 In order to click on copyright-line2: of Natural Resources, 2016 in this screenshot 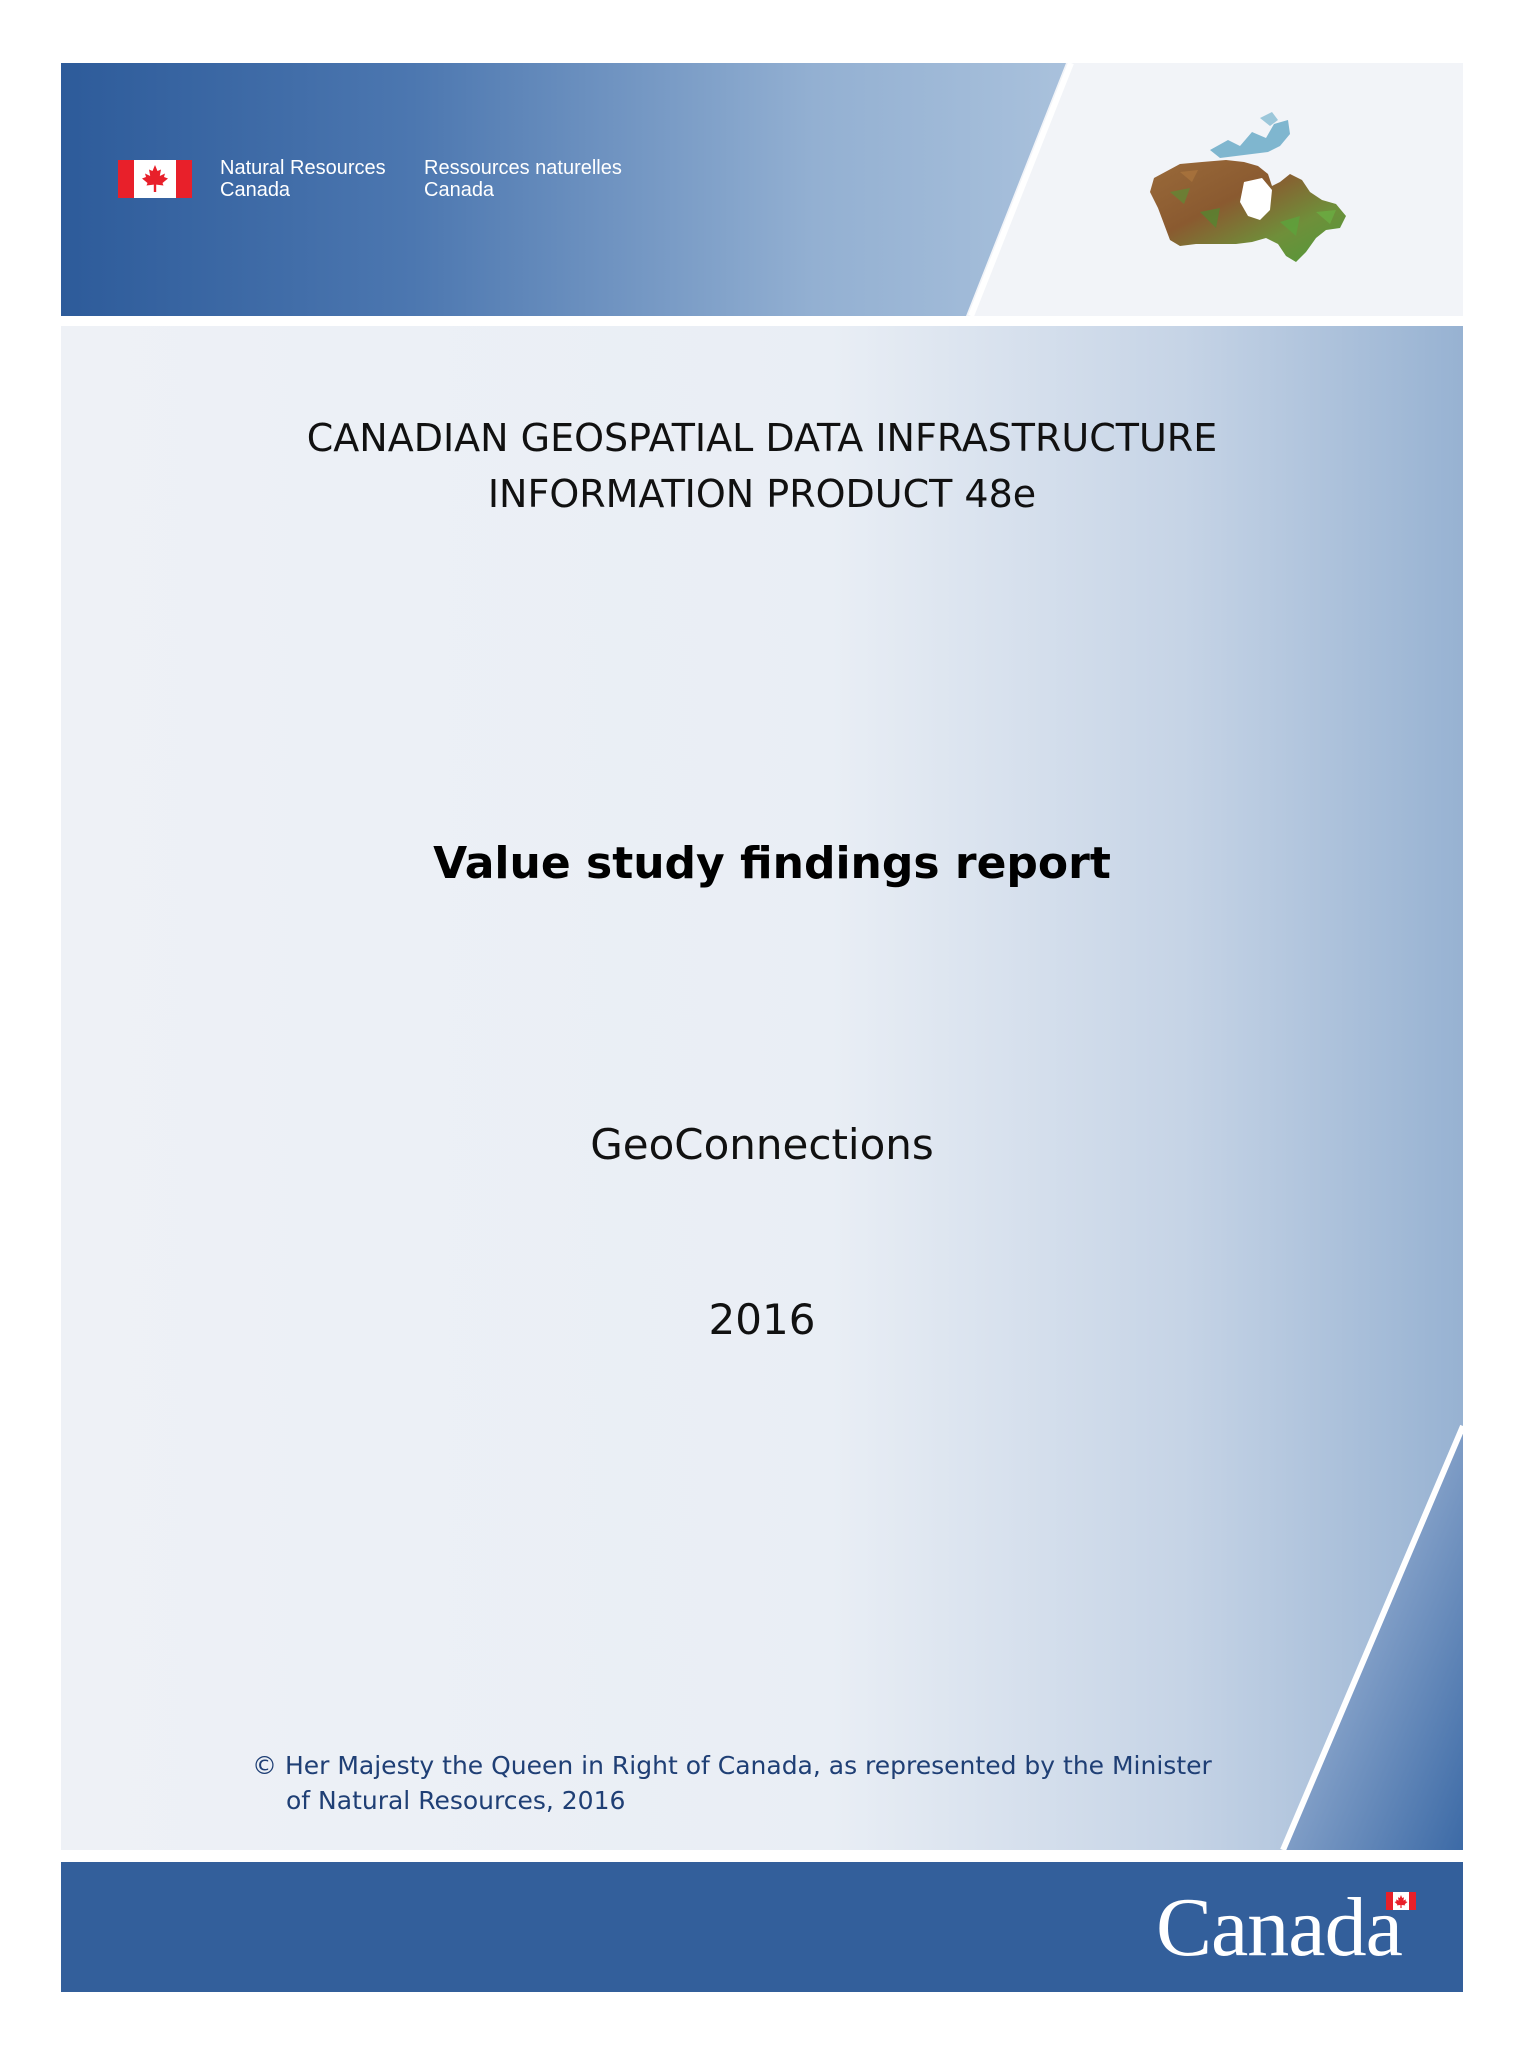, I will do `click(456, 1800)`.